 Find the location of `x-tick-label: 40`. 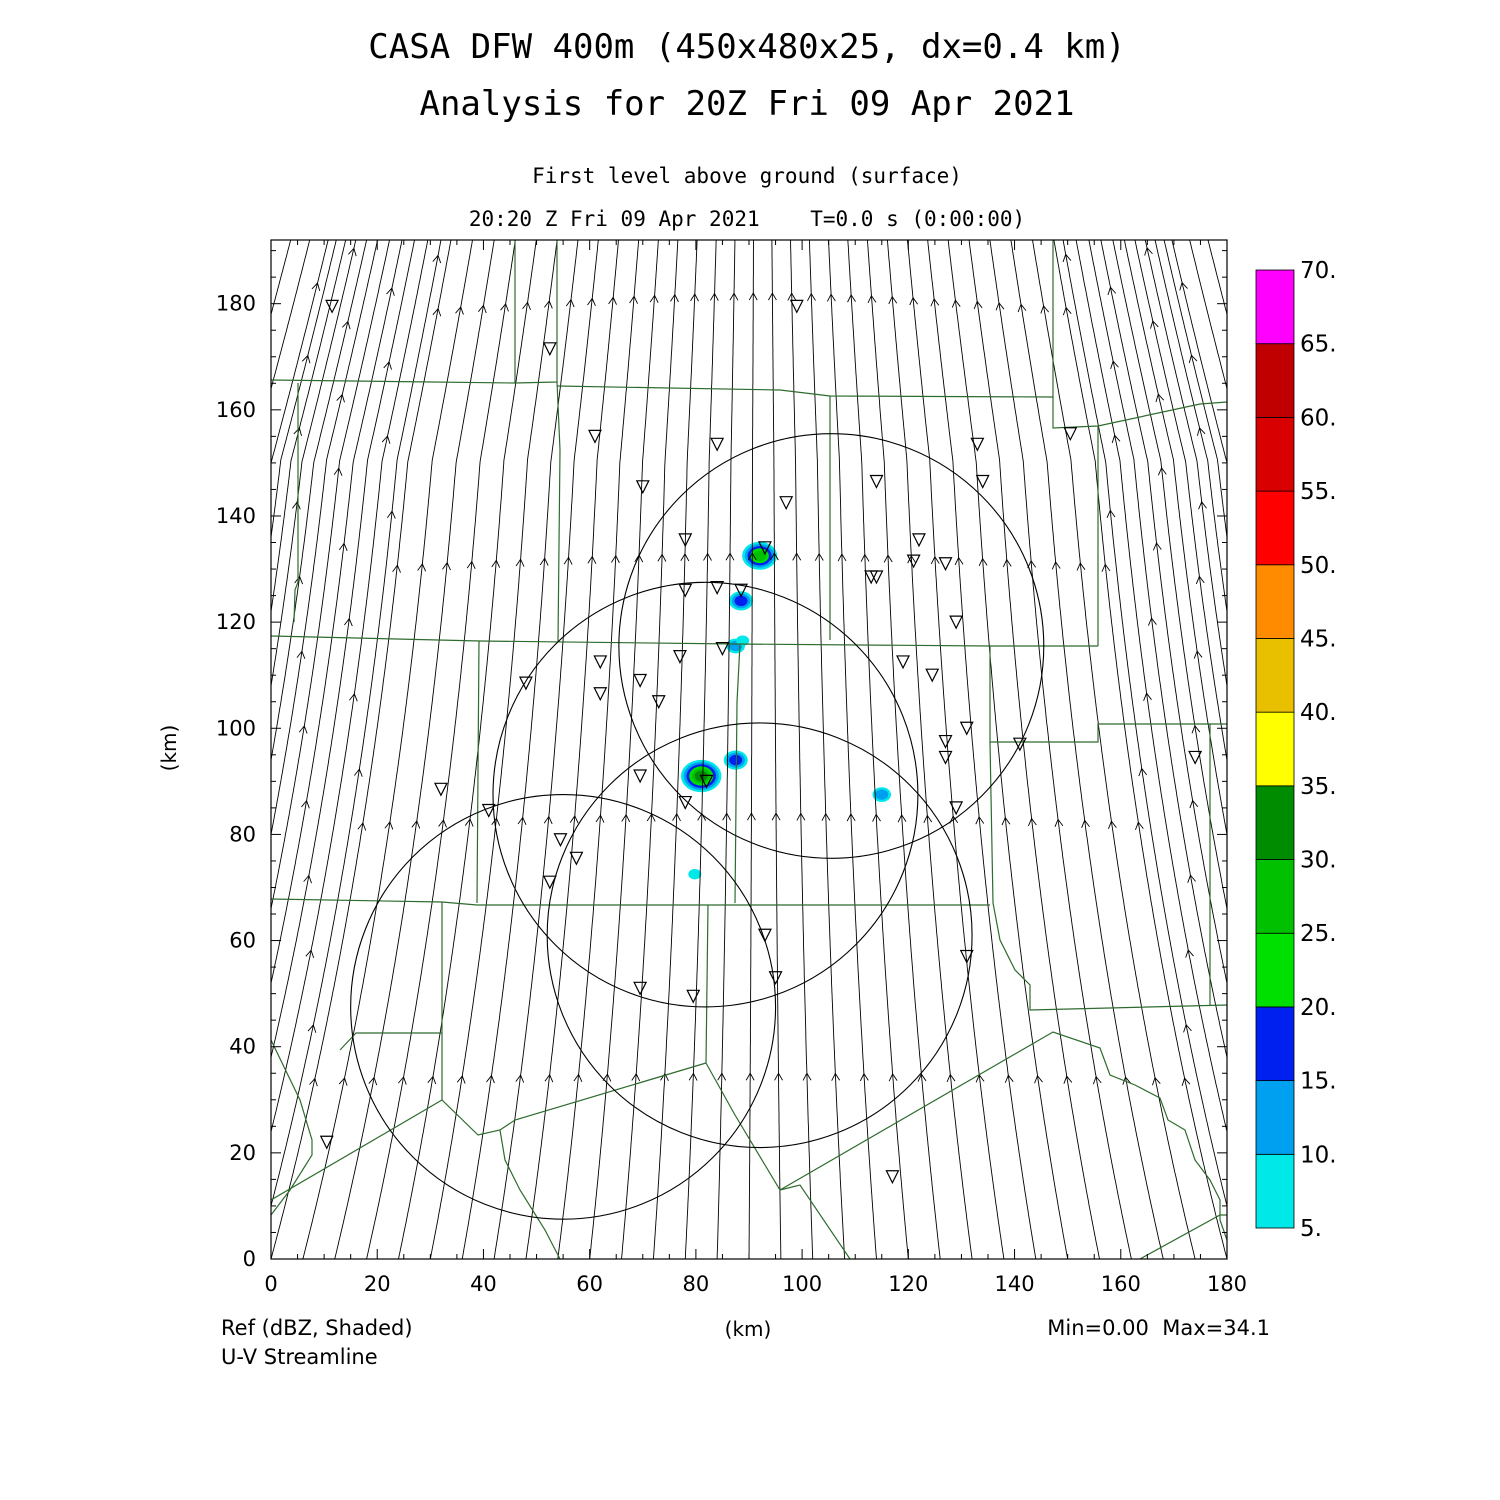

x-tick-label: 40 is located at coordinates (483, 1284).